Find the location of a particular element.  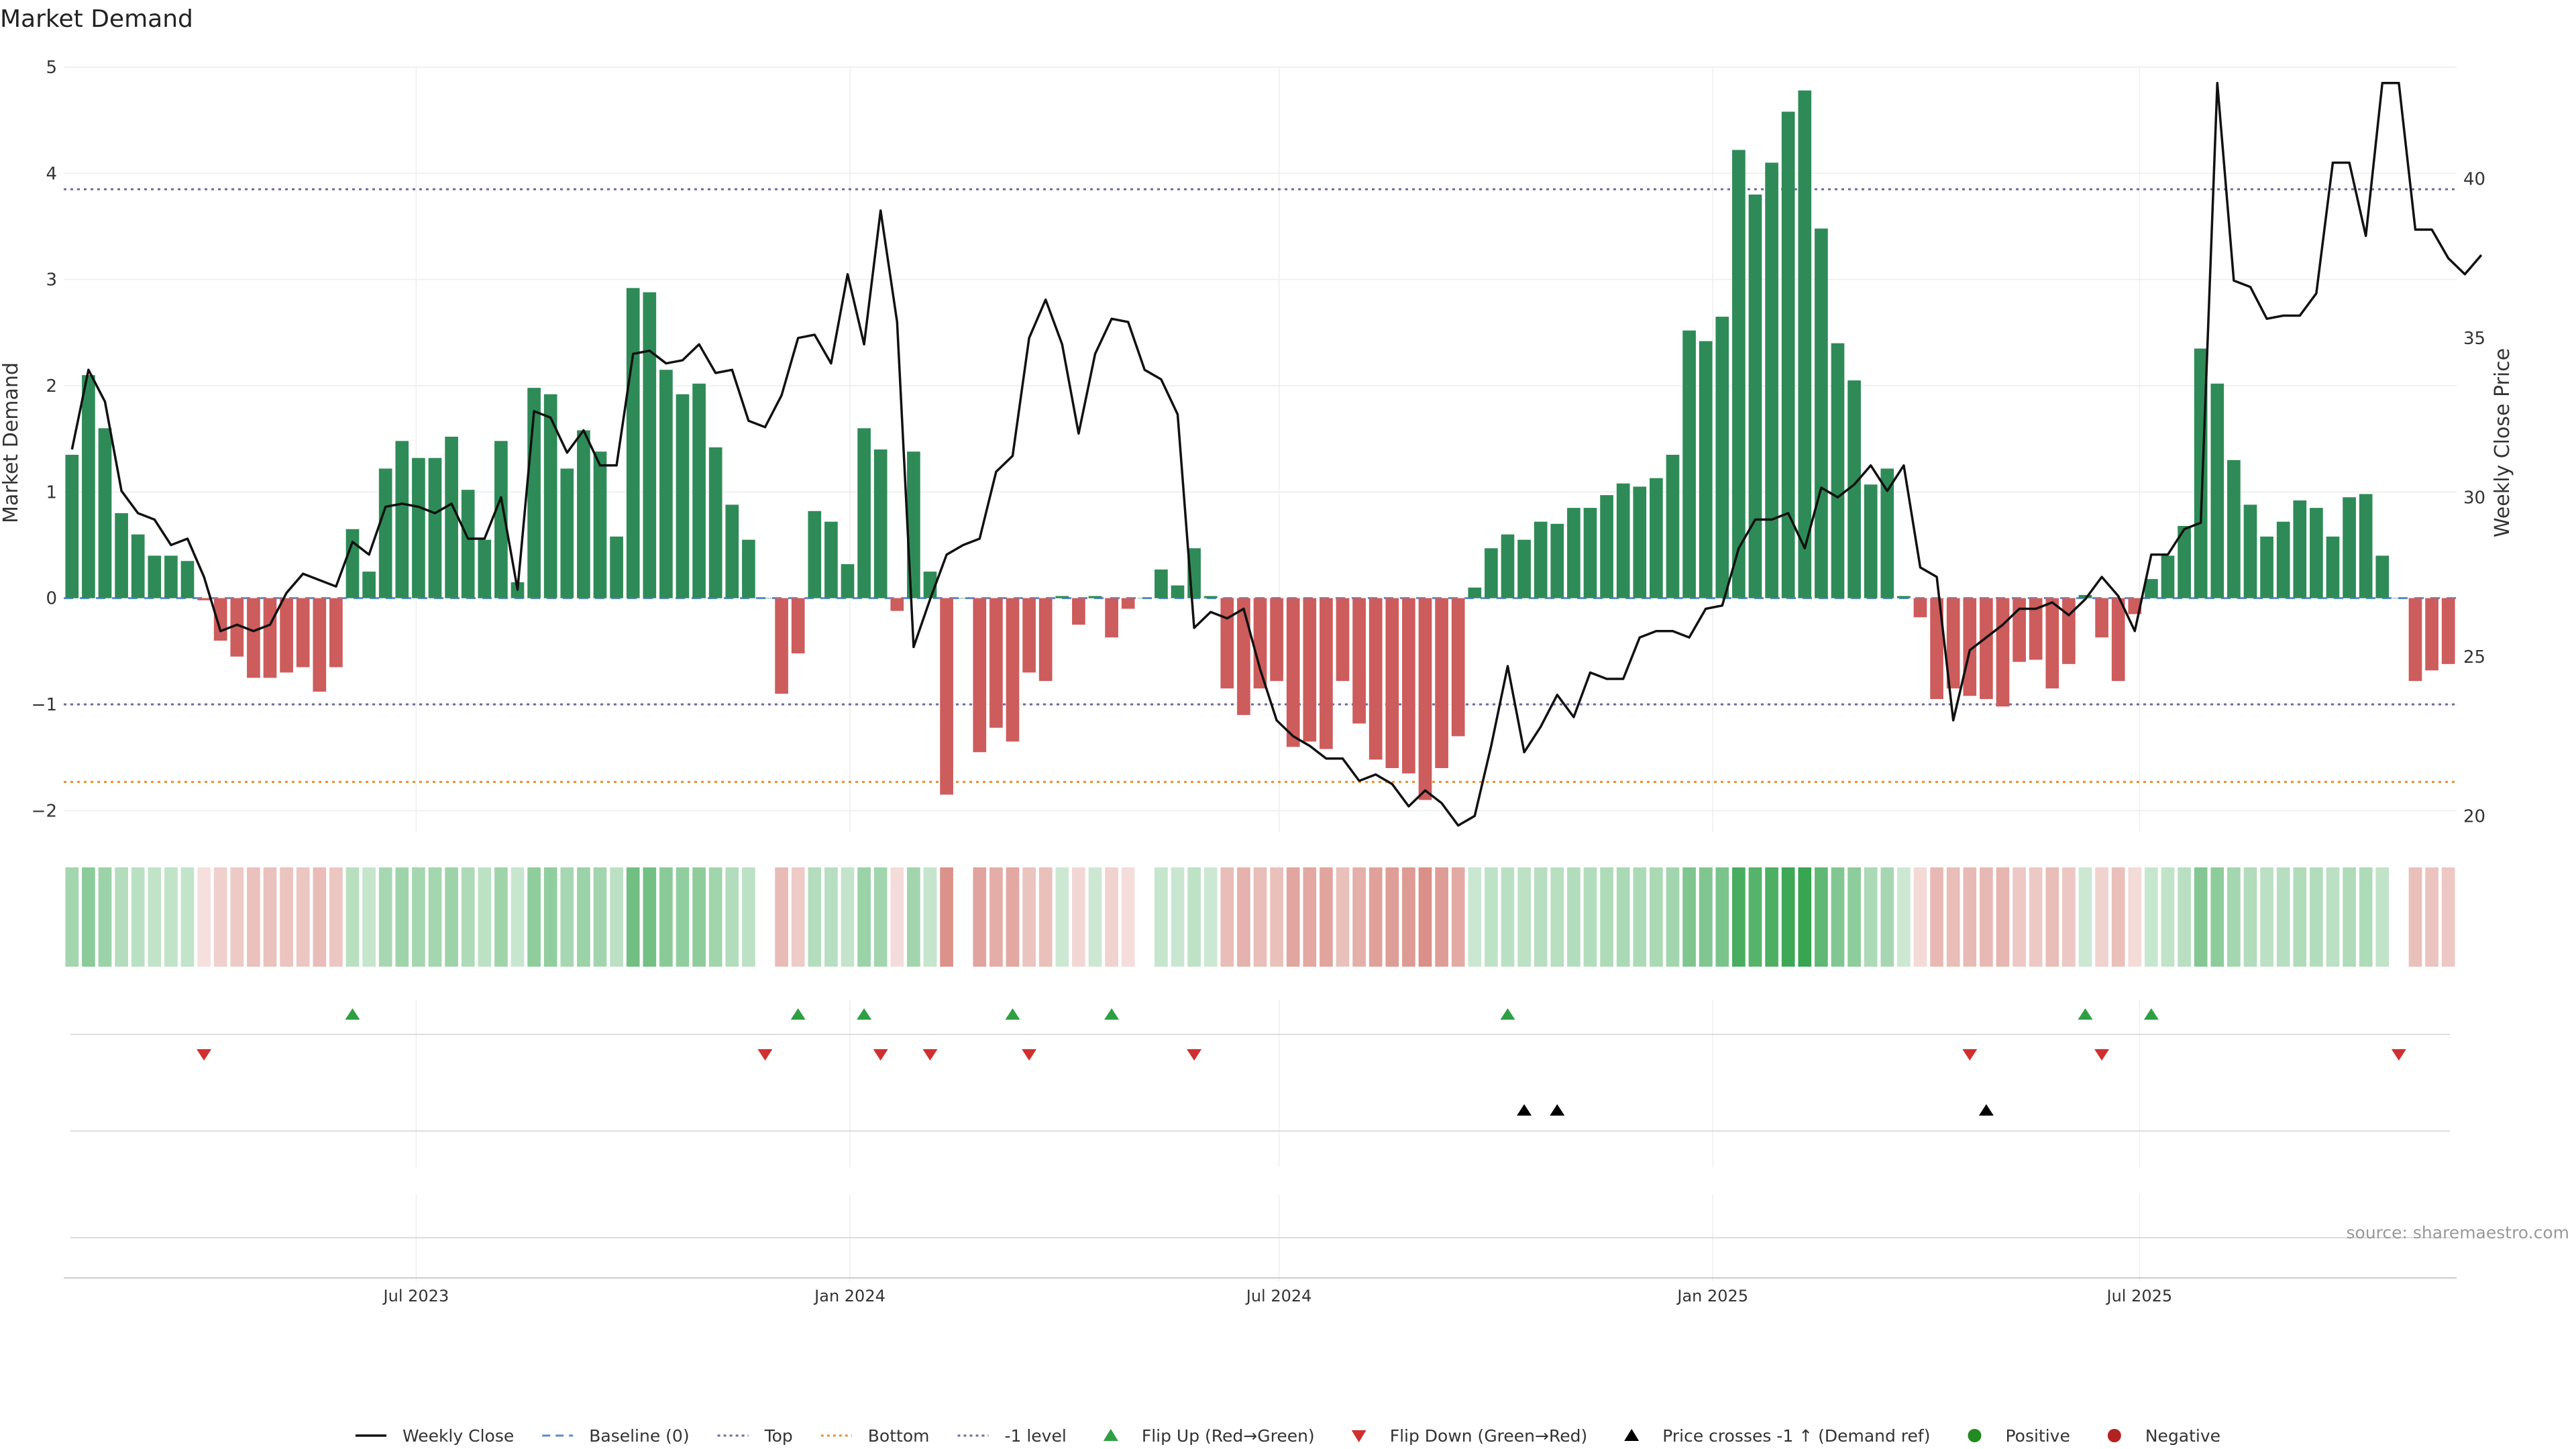

x-tick-label: Jan 2024 is located at coordinates (849, 1296).